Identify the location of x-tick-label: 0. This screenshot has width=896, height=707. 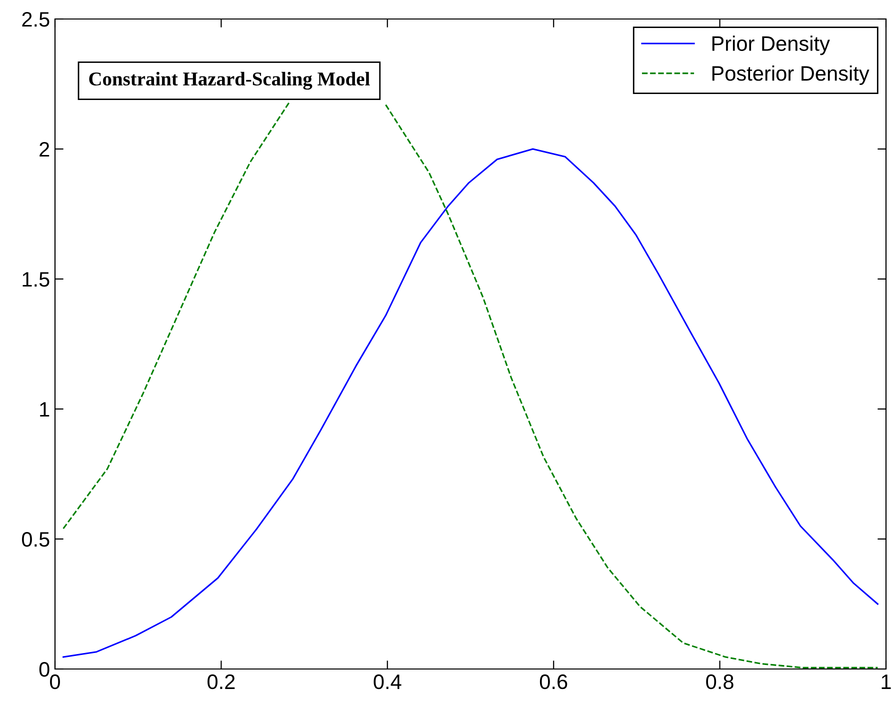
(55, 682).